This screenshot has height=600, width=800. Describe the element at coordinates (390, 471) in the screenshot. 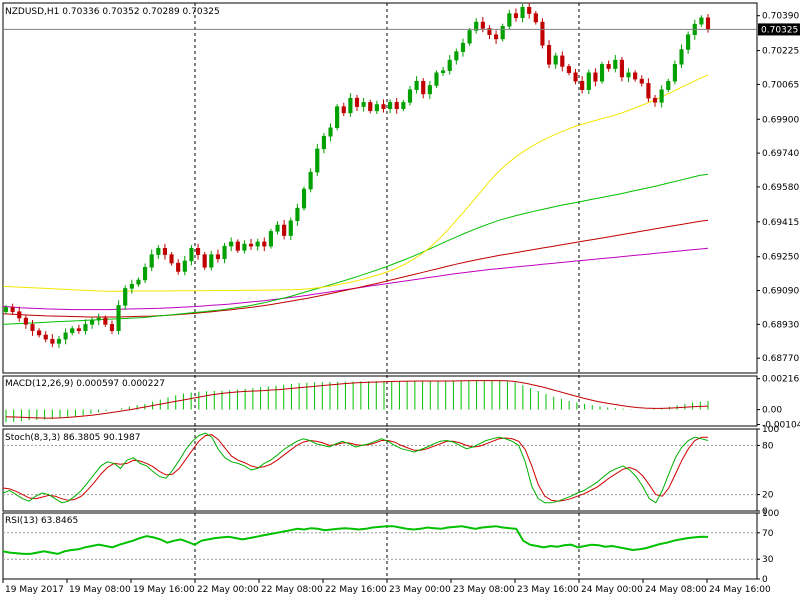

I see `stoch-panel: 100 80 20 0` at that location.